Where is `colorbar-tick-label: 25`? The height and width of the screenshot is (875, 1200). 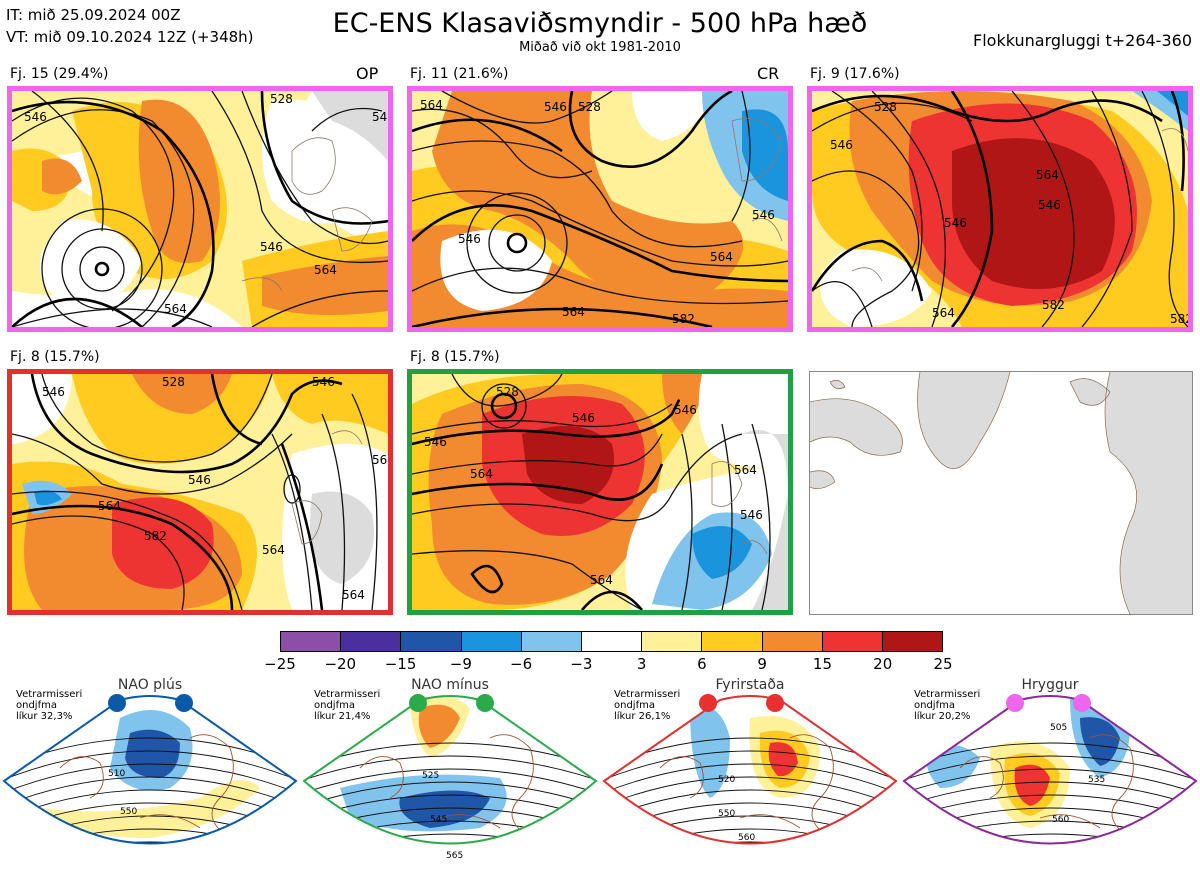 colorbar-tick-label: 25 is located at coordinates (943, 664).